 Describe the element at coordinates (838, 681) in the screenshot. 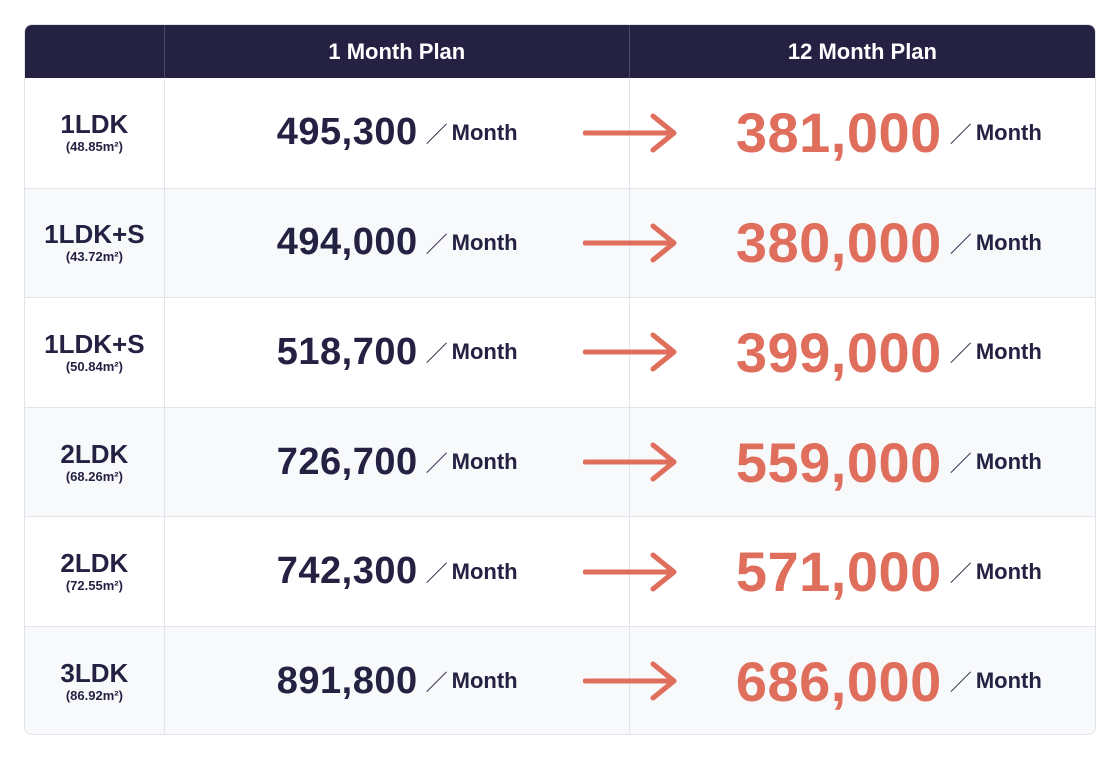

I see `yearly-price-value: 686,000` at that location.